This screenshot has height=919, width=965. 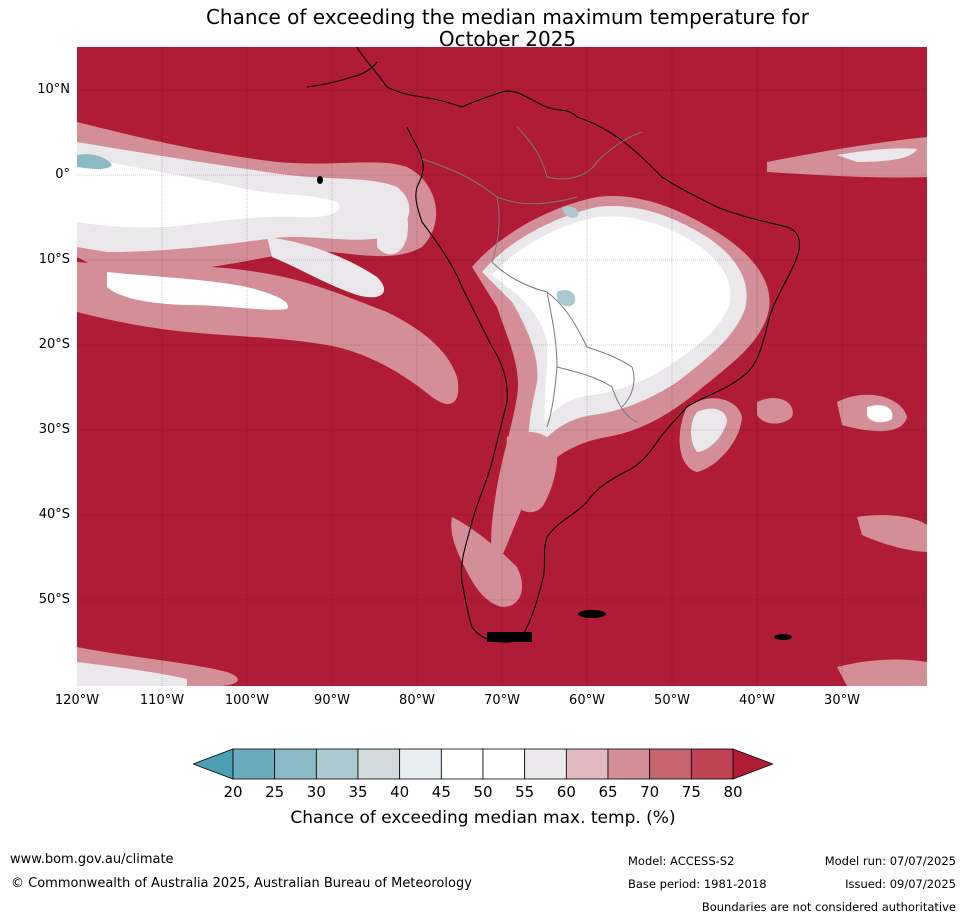 I want to click on colorbar-tick-label: 60, so click(x=566, y=792).